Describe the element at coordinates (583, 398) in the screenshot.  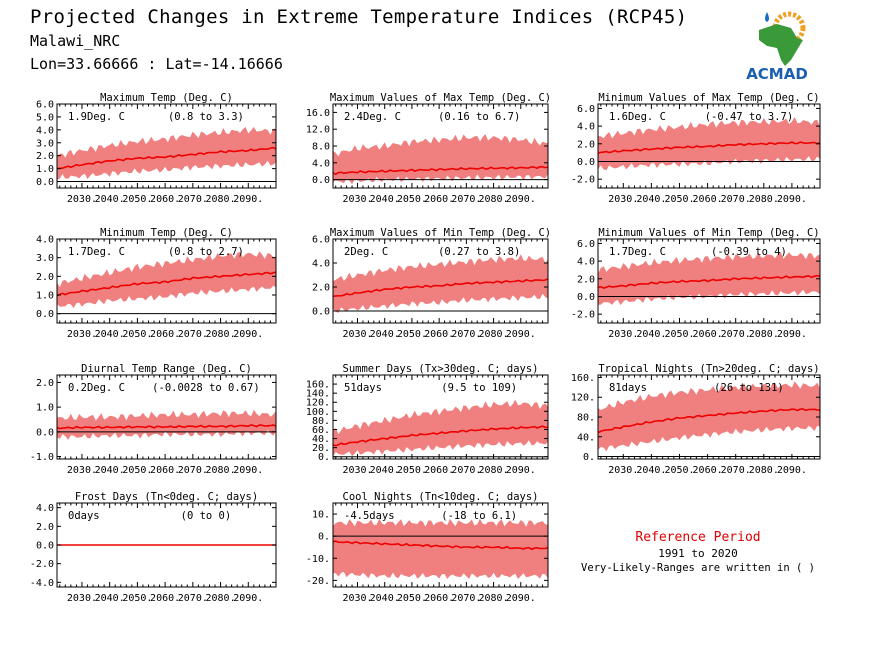
I see `y-tick-label: 120.` at that location.